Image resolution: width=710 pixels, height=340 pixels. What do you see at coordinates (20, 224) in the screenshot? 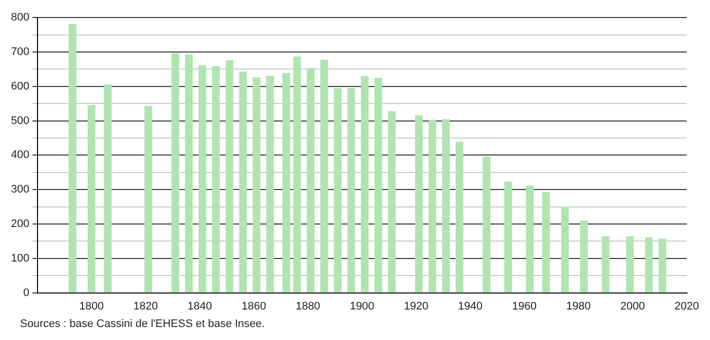
I see `y-tick-label: 200` at bounding box center [20, 224].